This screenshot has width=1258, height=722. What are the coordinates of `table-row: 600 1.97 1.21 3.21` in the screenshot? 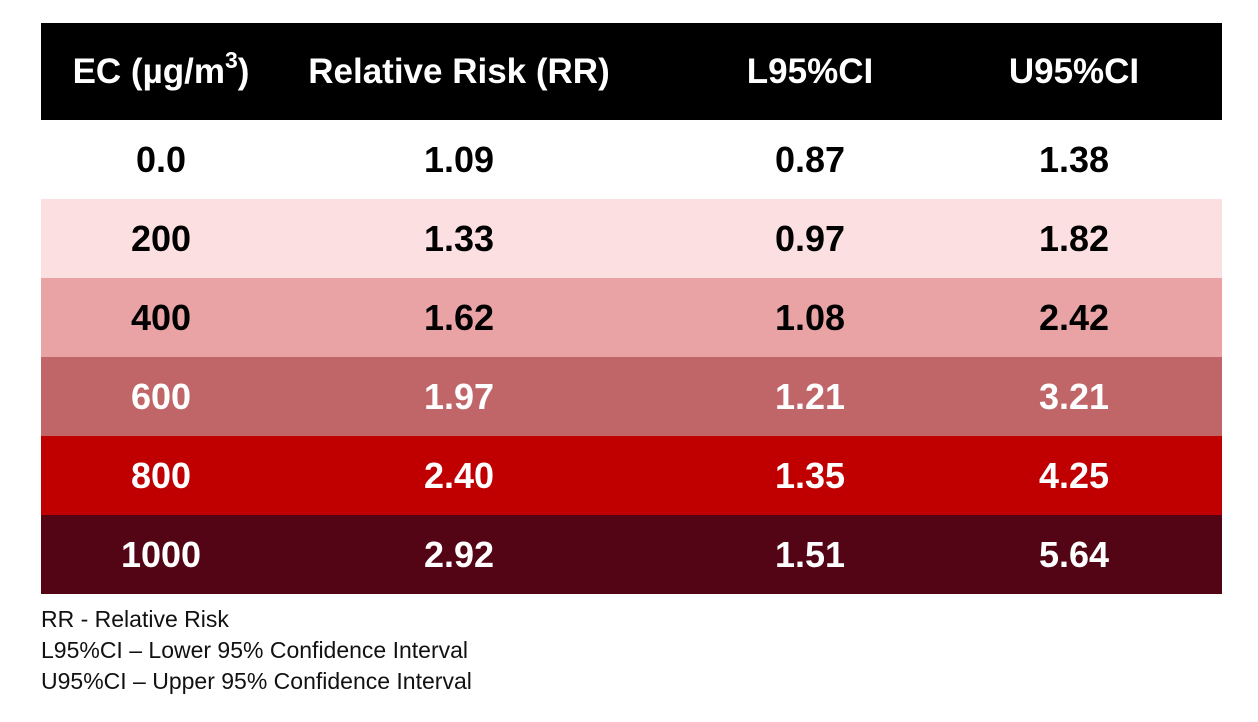 It's located at (631, 396).